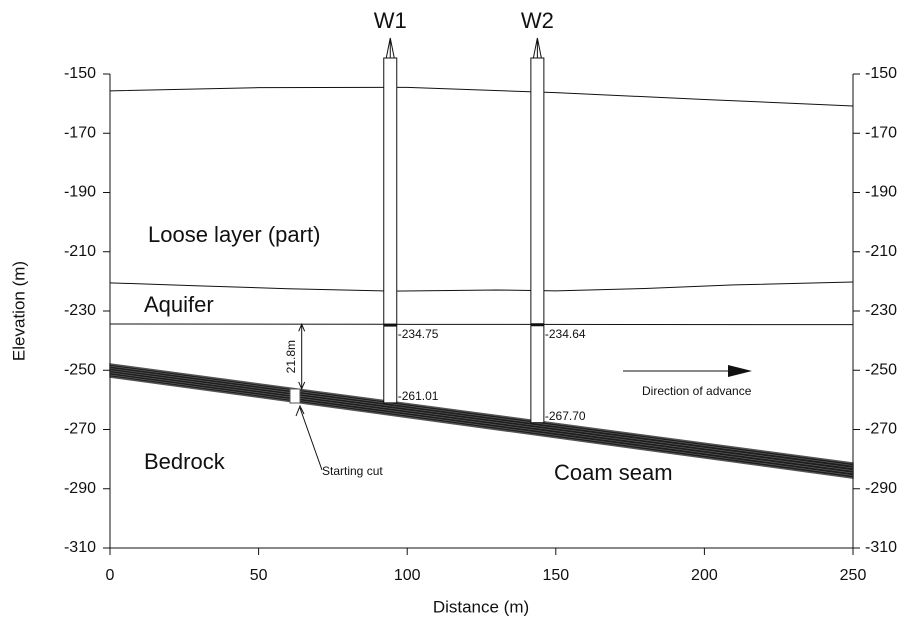 The height and width of the screenshot is (622, 921). What do you see at coordinates (80, 429) in the screenshot?
I see `y-tick-label: -270` at bounding box center [80, 429].